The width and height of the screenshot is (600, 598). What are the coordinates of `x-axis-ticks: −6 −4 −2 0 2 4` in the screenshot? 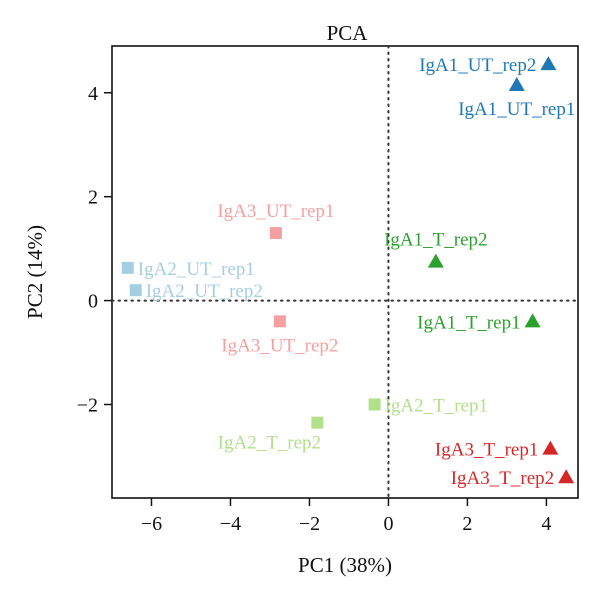 It's located at (346, 516).